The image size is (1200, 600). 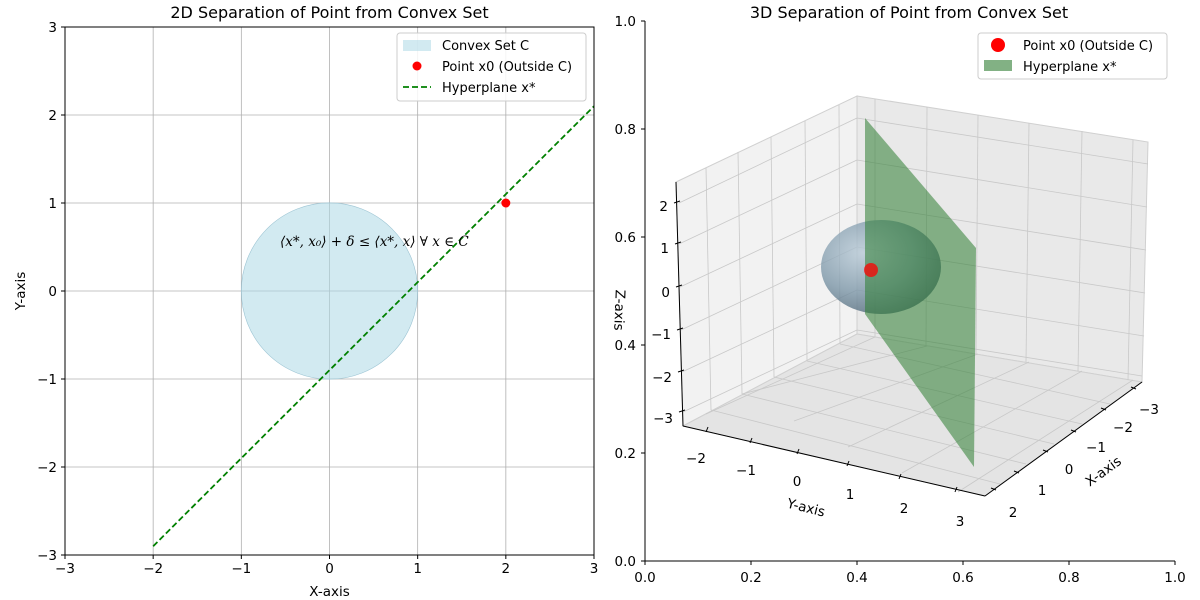 What do you see at coordinates (52, 28) in the screenshot?
I see `y-tick-label: 3` at bounding box center [52, 28].